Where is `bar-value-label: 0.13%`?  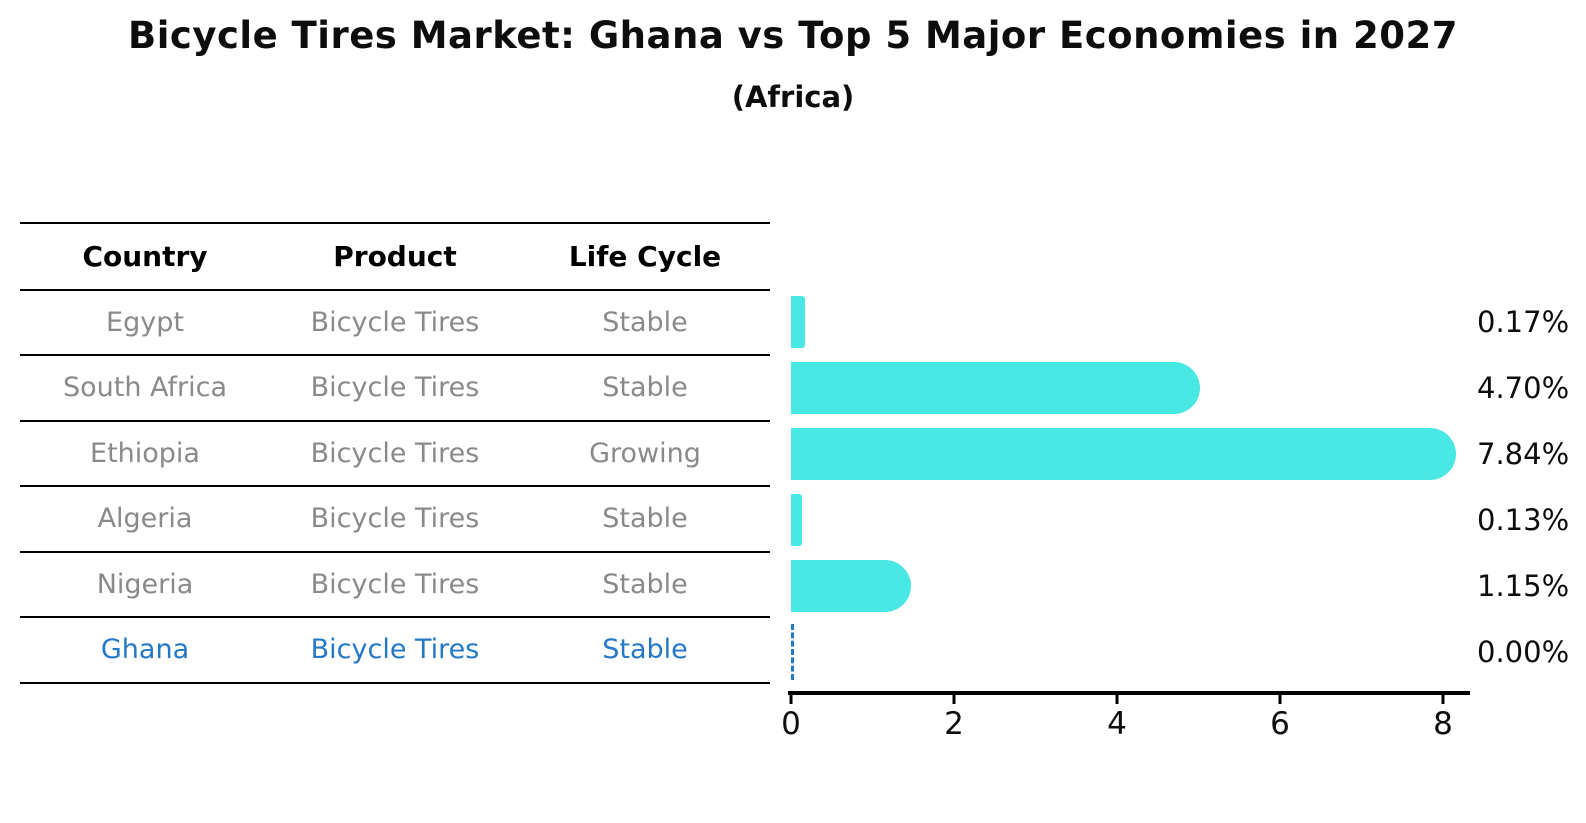 bar-value-label: 0.13% is located at coordinates (1523, 520).